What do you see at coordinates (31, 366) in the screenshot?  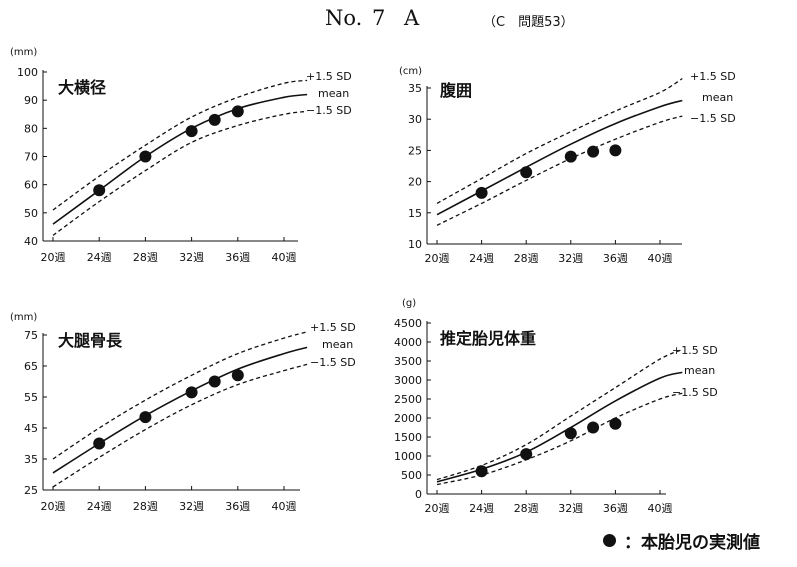 I see `y-tick-label: 65` at bounding box center [31, 366].